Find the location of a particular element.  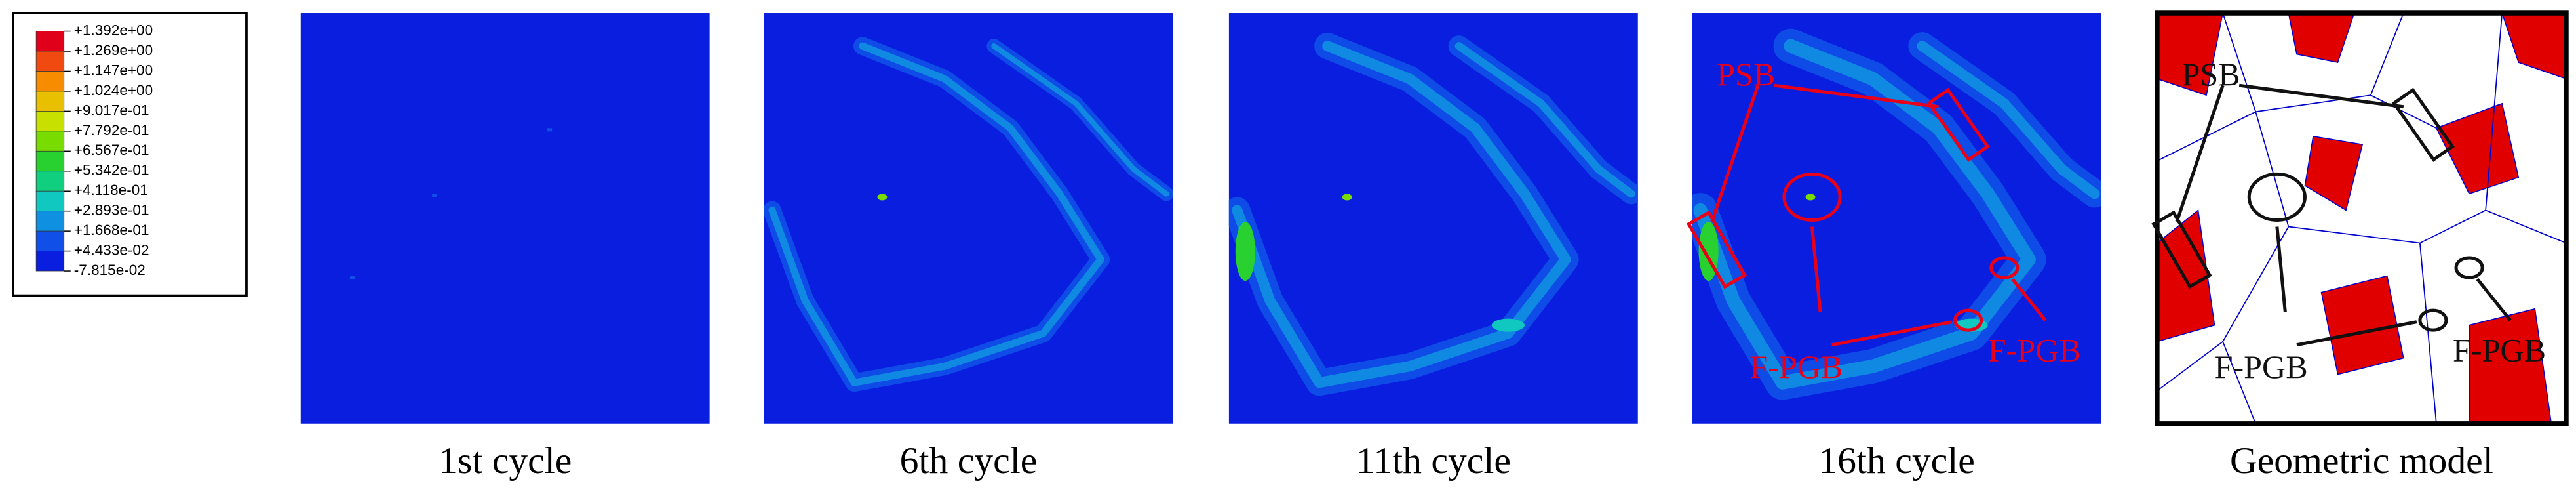

legend-label: +1.024e+00 is located at coordinates (113, 90).